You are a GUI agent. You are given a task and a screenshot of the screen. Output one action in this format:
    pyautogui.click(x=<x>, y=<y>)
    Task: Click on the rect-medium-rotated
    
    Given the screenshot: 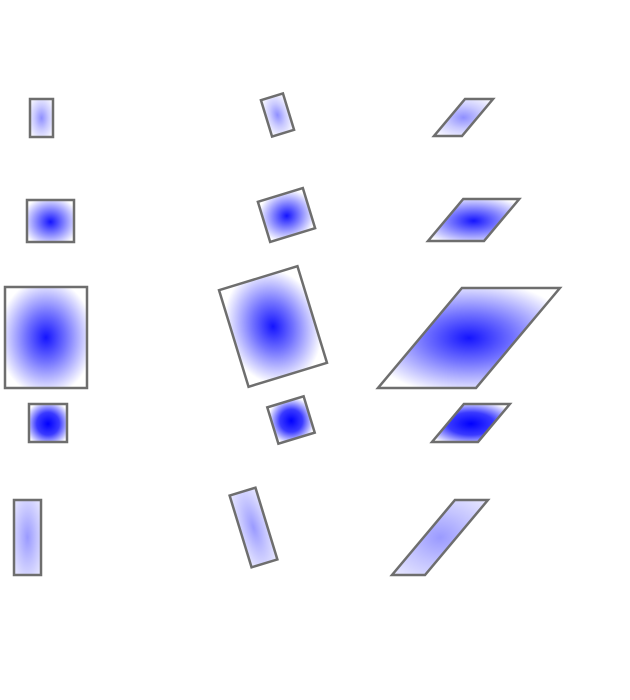 What is the action you would take?
    pyautogui.click(x=286, y=215)
    